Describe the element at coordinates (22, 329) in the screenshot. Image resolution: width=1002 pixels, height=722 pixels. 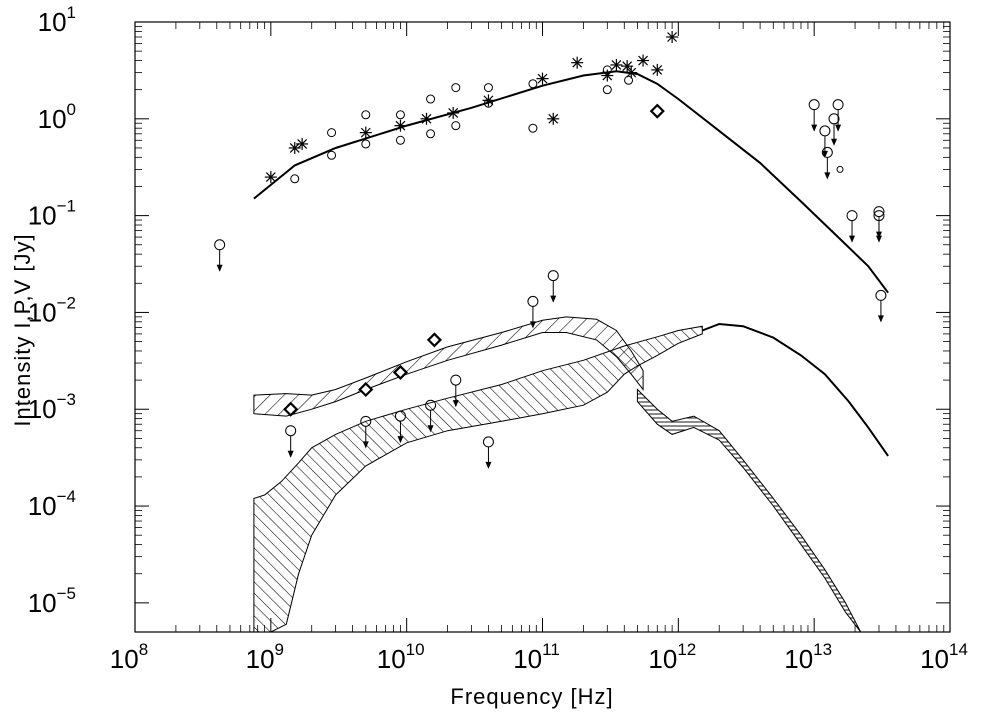
I see `y-axis-title: Intensity I,P,V [Jy]` at that location.